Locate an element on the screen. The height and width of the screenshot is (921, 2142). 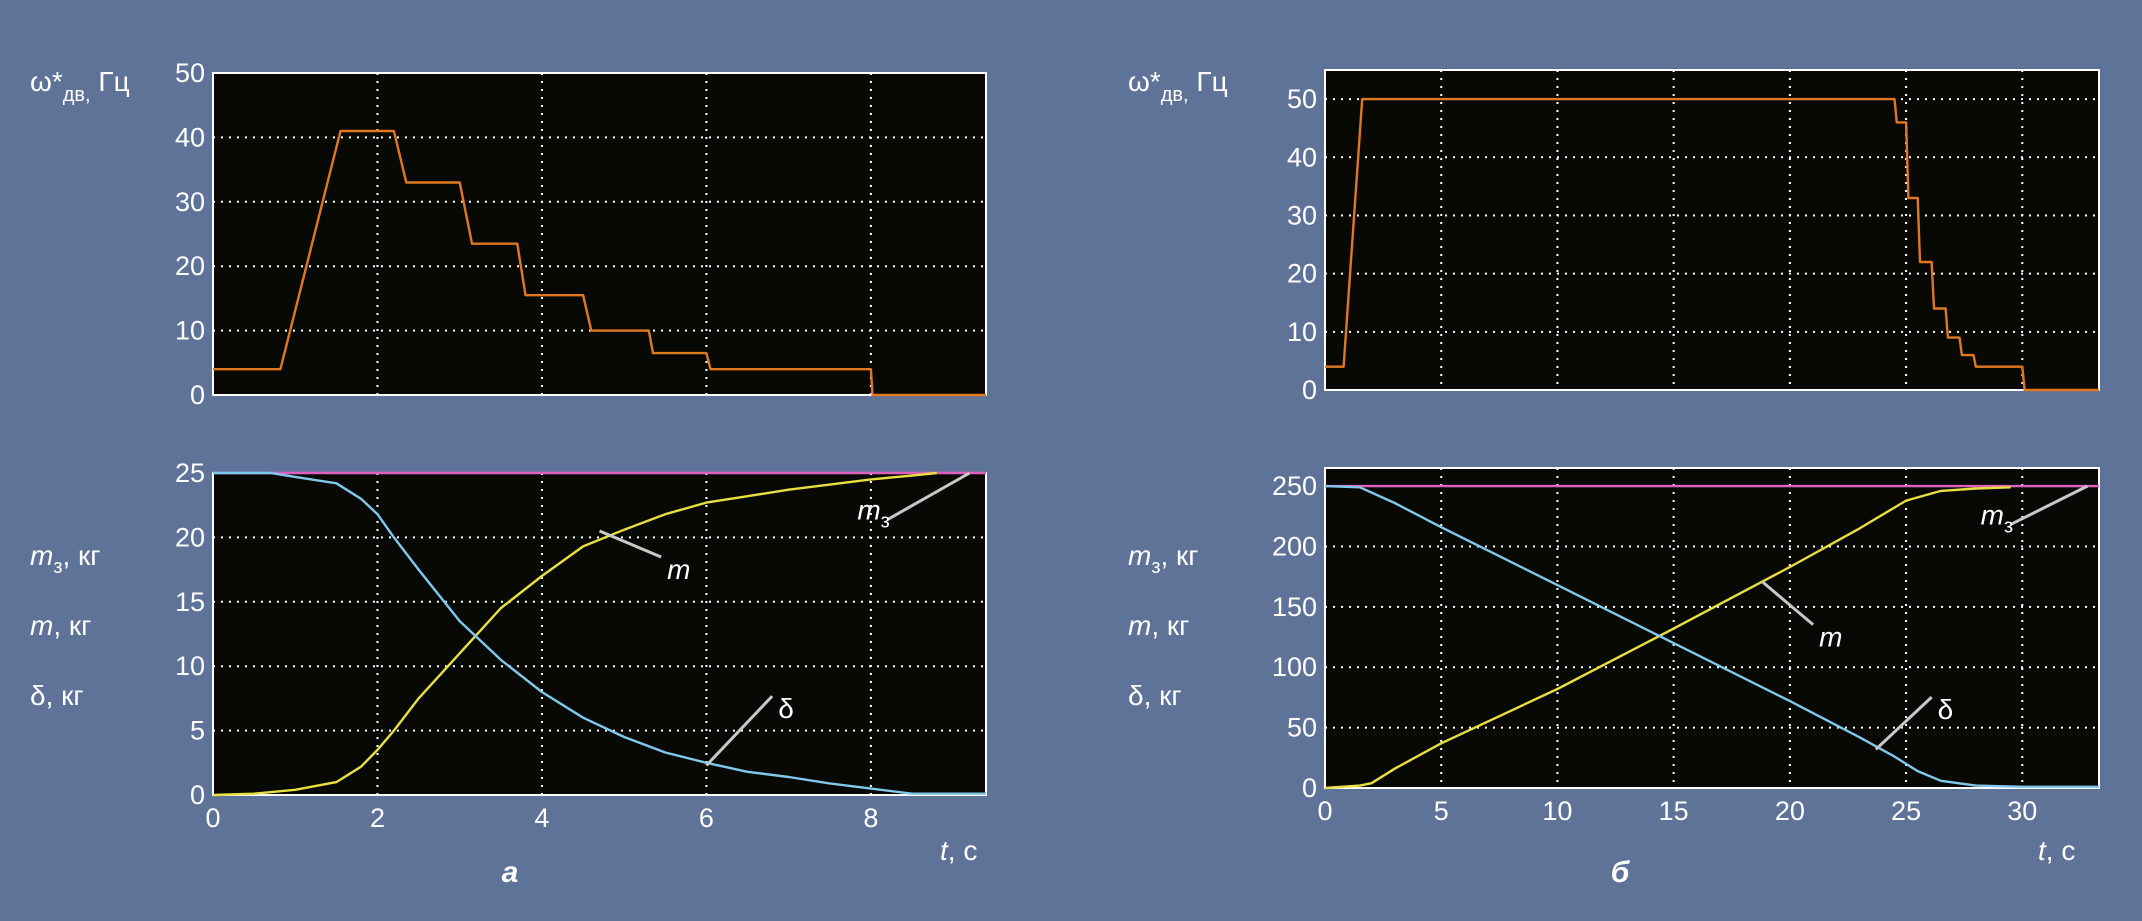
ylabel-b-top: ω*дв, Гц is located at coordinates (1178, 86).